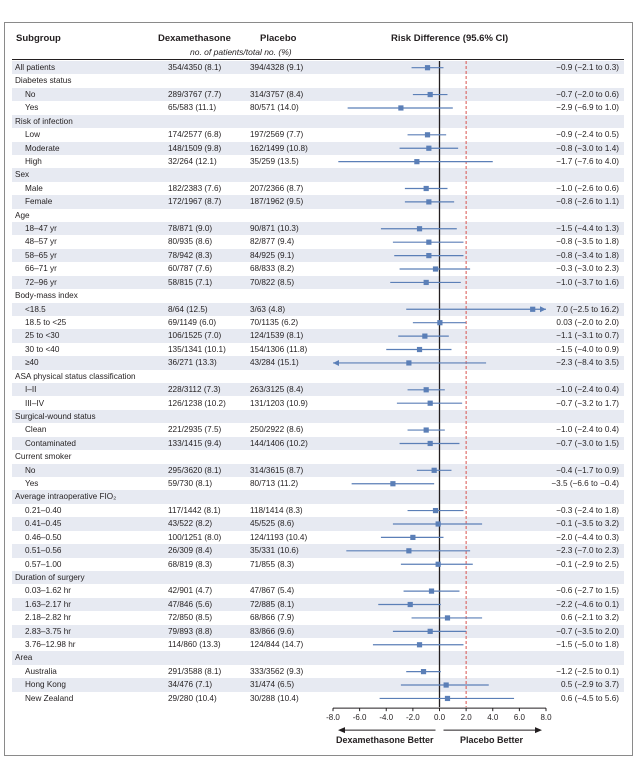 This screenshot has height=758, width=638. I want to click on dexamethasone-count: 47/846 (5.6), so click(190, 604).